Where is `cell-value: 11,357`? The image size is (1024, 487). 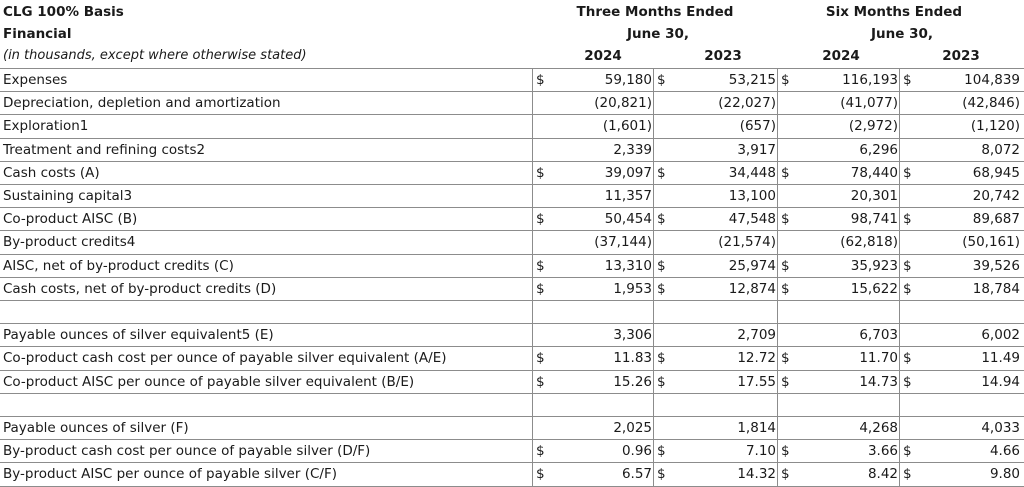
cell-value: 11,357 is located at coordinates (628, 196).